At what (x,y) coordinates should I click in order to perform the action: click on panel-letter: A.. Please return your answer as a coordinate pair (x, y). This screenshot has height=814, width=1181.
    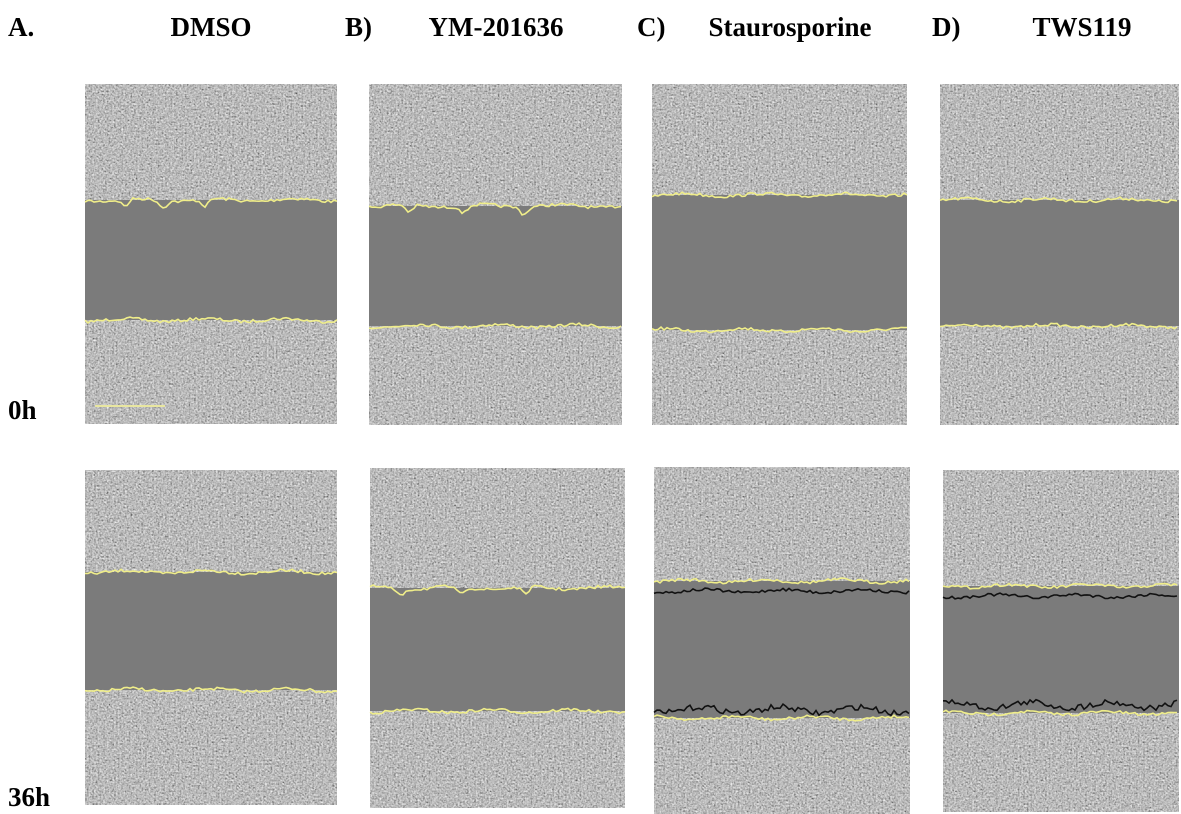
    Looking at the image, I should click on (21, 27).